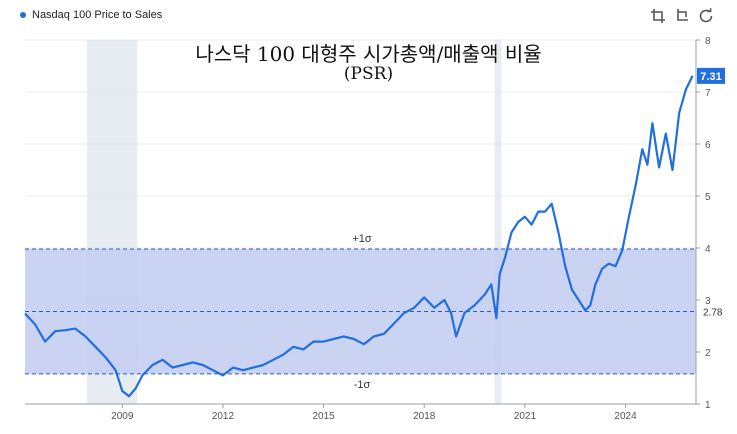  What do you see at coordinates (658, 16) in the screenshot?
I see `crop-icon` at bounding box center [658, 16].